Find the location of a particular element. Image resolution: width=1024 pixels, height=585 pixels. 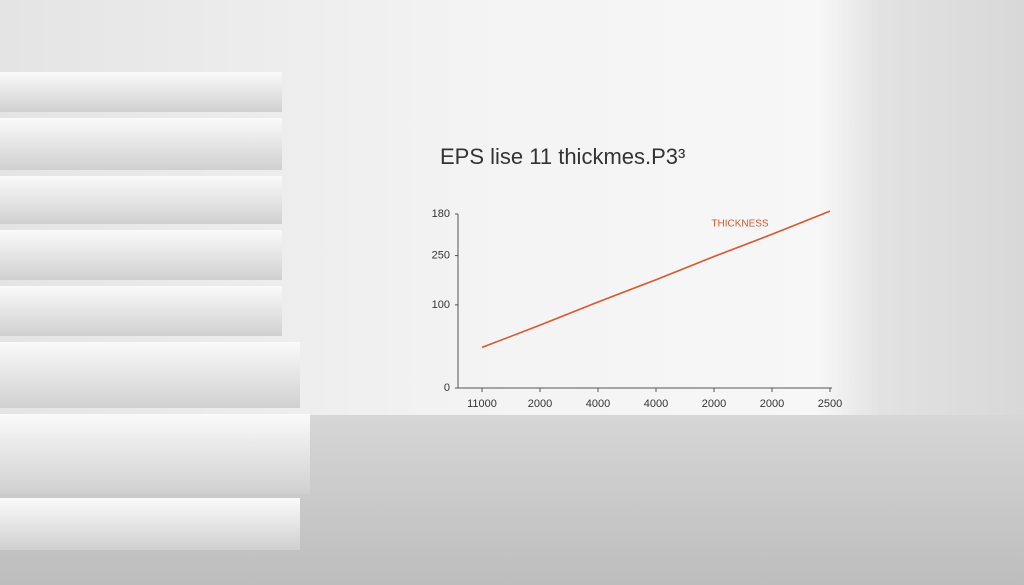

legend-label: THICKNESS is located at coordinates (740, 224).